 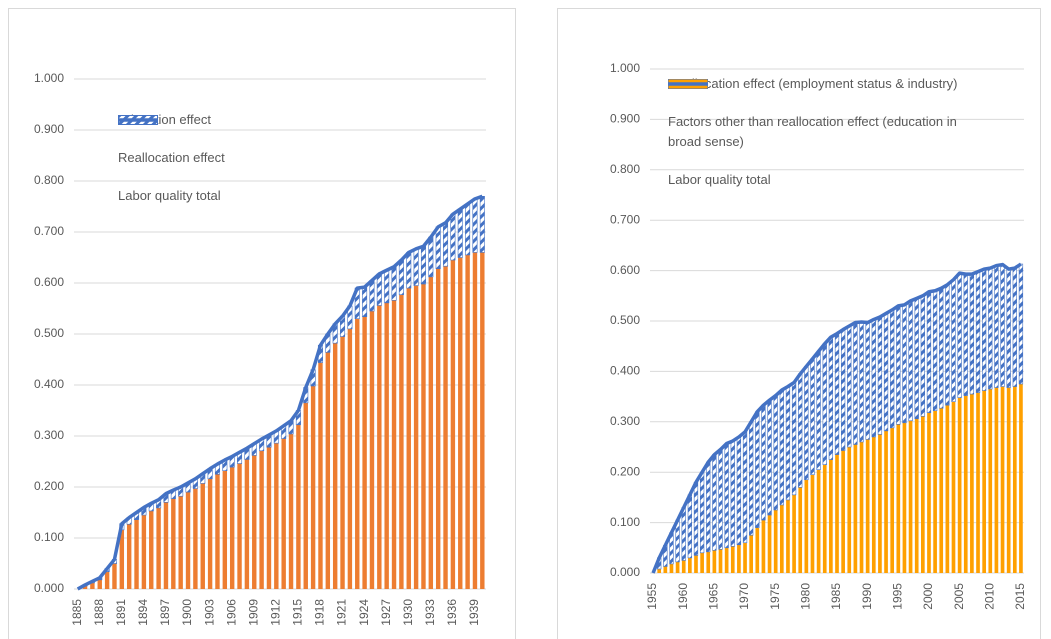 What do you see at coordinates (625, 371) in the screenshot?
I see `y-tick-label: 0.400` at bounding box center [625, 371].